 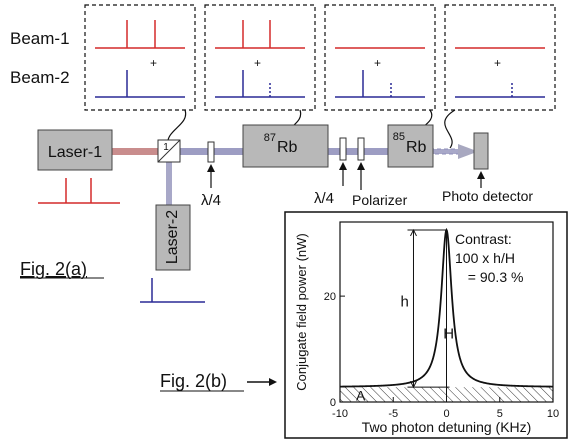 What do you see at coordinates (40, 38) in the screenshot?
I see `beam1-label: Beam-1` at bounding box center [40, 38].